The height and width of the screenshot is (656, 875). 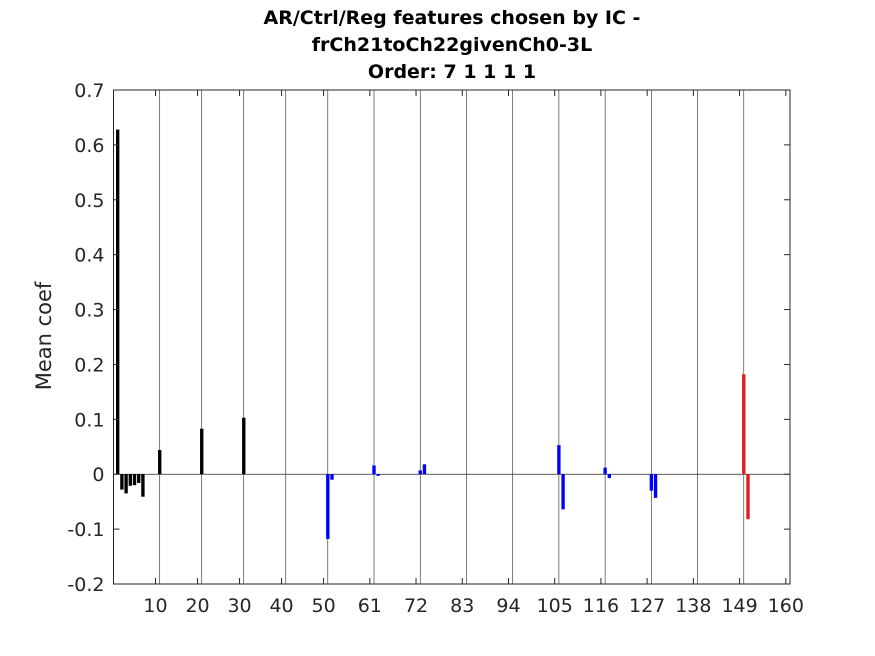 I want to click on title-line-2: frCh21toCh22givenCh0-3L, so click(x=452, y=45).